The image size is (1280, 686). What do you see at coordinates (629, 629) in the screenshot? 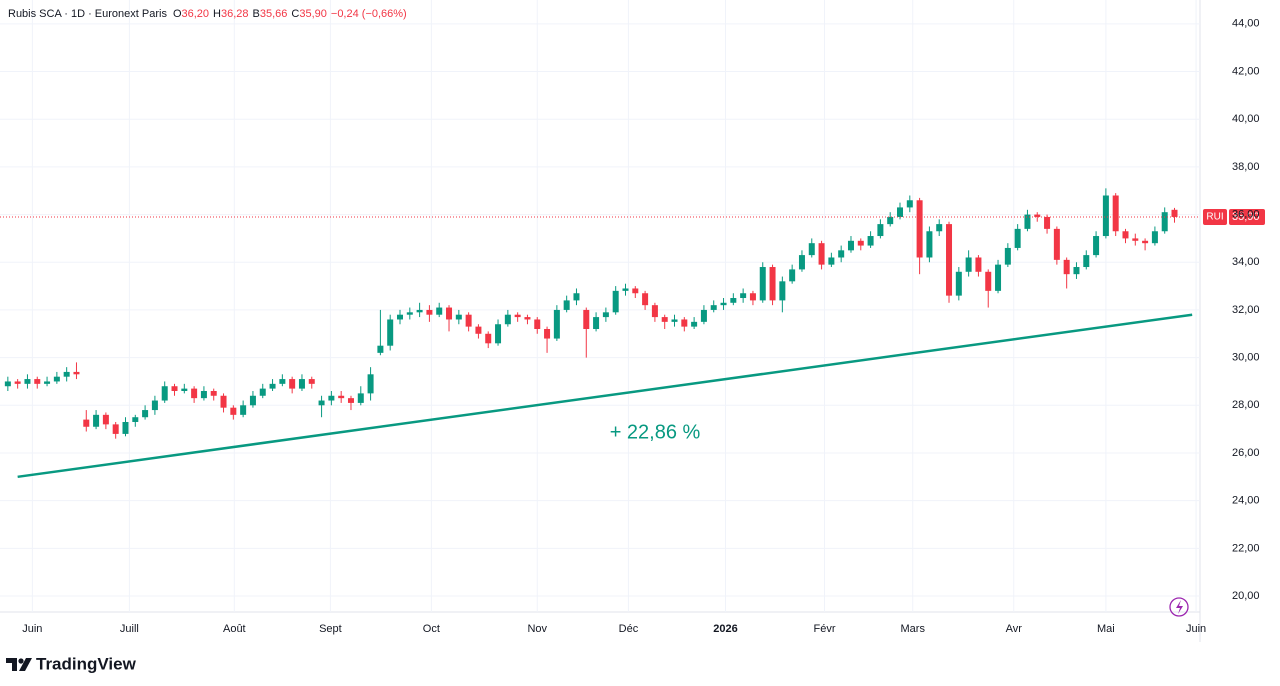
I see `x-tick-label: Déc` at bounding box center [629, 629].